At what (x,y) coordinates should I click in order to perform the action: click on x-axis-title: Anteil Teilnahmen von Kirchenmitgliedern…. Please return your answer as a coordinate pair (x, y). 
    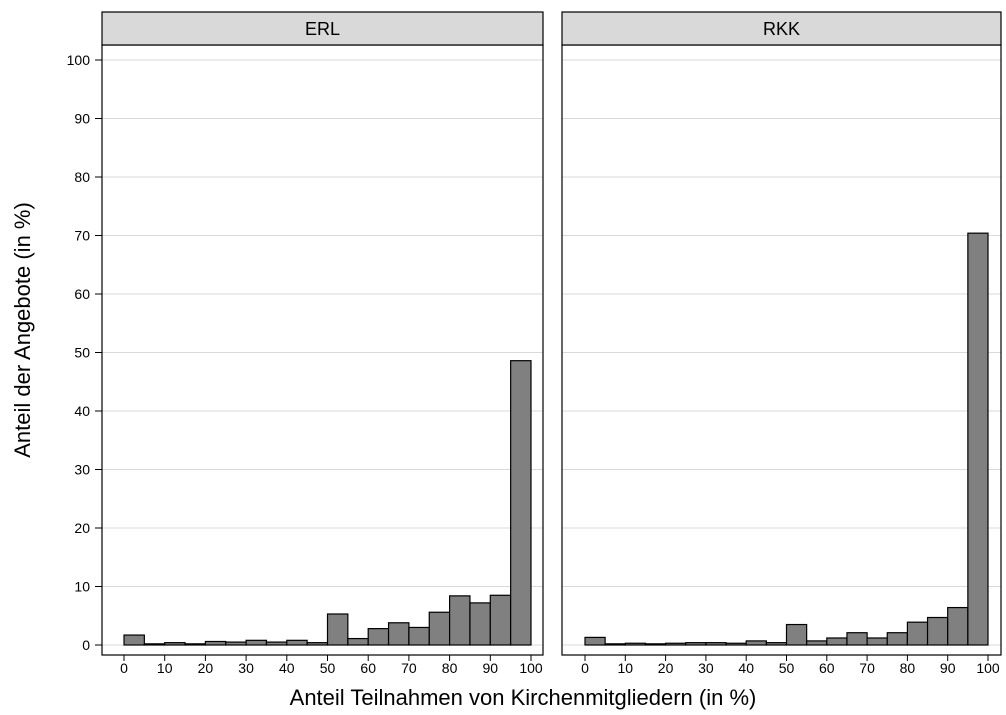
    Looking at the image, I should click on (523, 697).